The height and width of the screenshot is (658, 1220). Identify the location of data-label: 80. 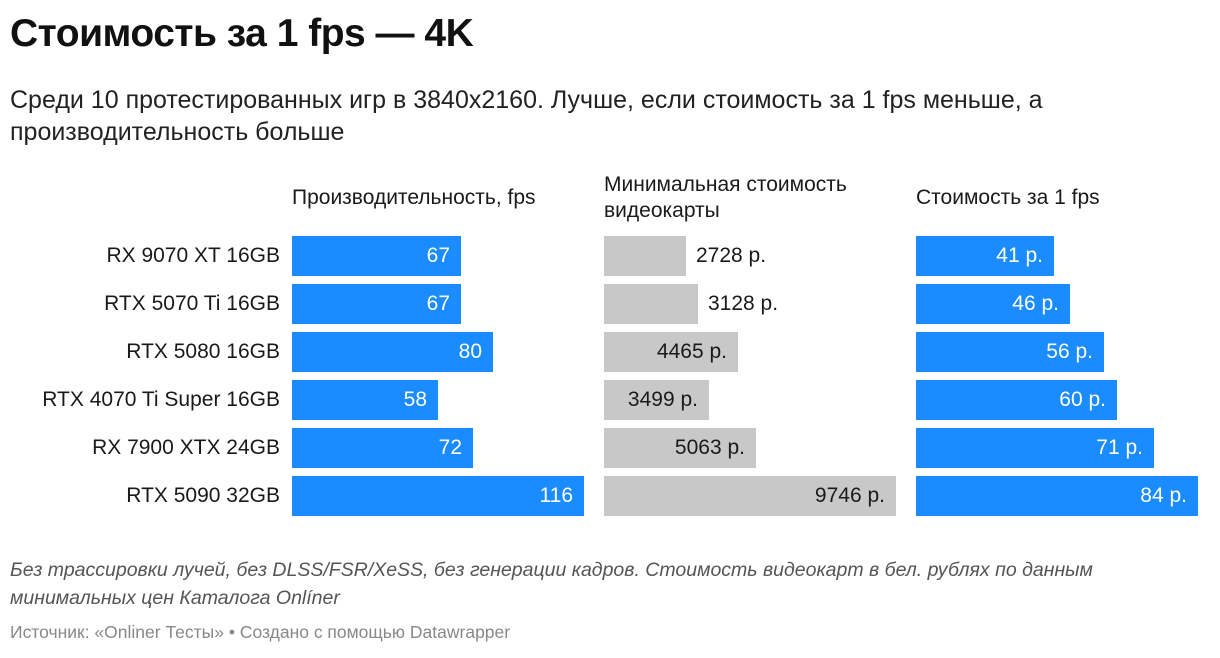
(470, 351).